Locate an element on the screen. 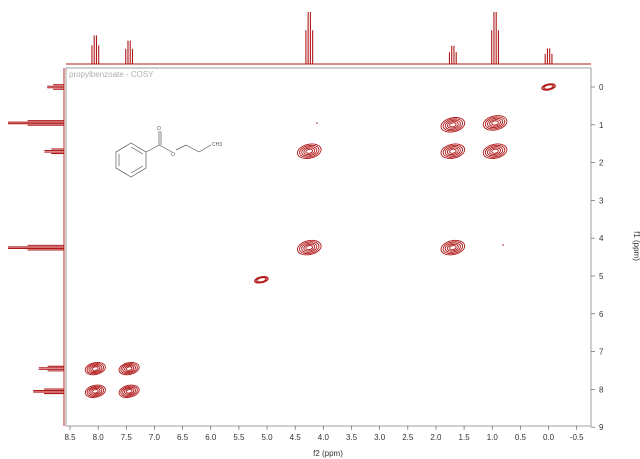 The width and height of the screenshot is (640, 459). y-tick-label: 6 is located at coordinates (601, 314).